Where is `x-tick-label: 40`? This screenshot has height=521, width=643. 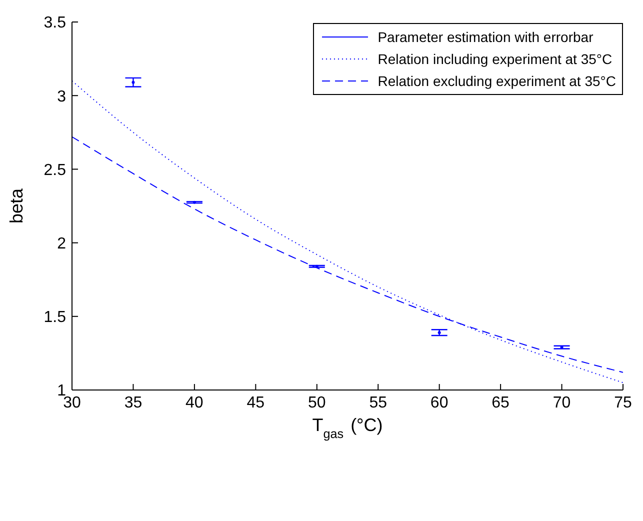 x-tick-label: 40 is located at coordinates (195, 403).